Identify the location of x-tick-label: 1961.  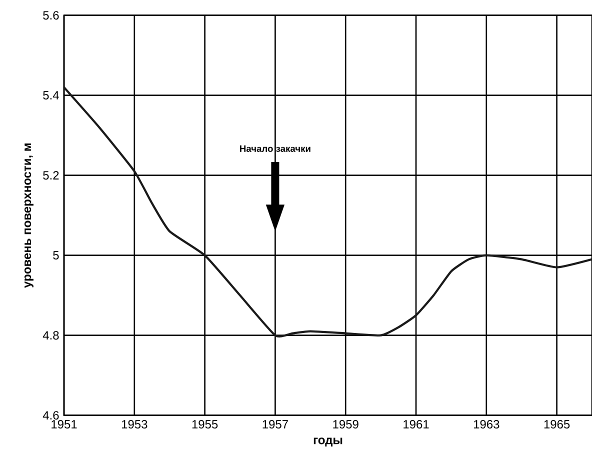
(416, 424).